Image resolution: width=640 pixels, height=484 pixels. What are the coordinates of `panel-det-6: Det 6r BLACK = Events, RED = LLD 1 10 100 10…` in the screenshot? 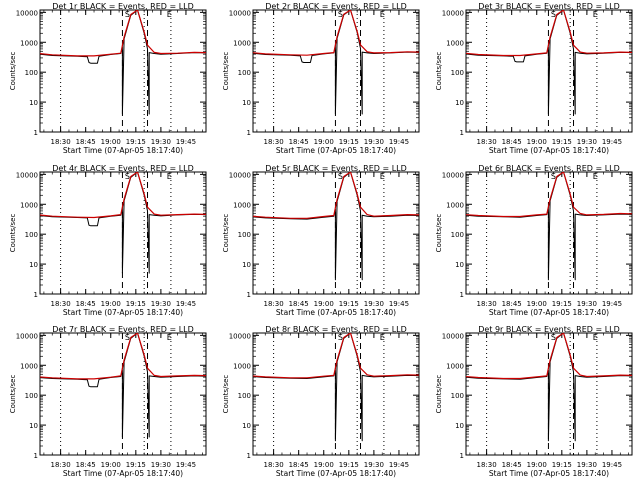 It's located at (534, 240).